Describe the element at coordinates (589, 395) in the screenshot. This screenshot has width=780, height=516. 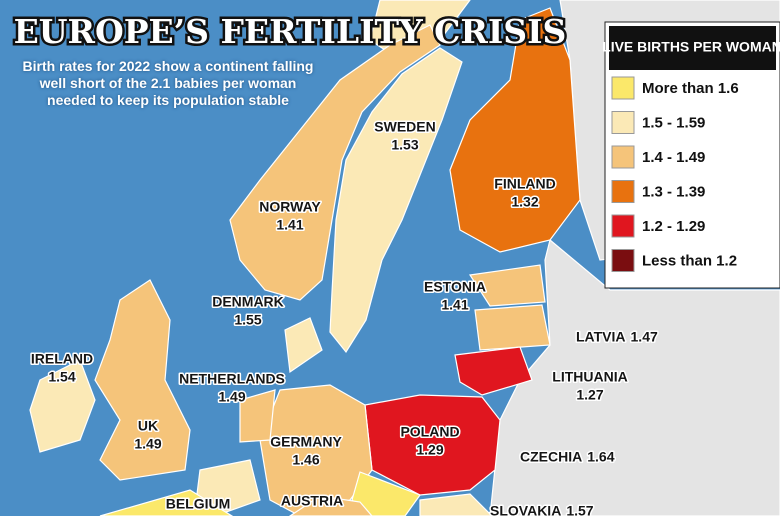
I see `country-value: 1.27` at that location.